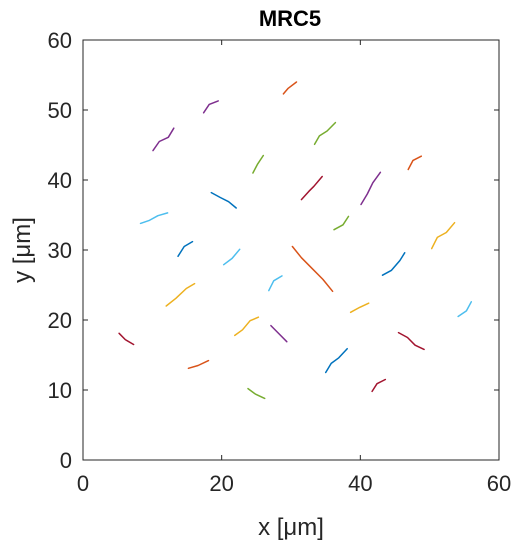 This screenshot has width=521, height=550. What do you see at coordinates (291, 527) in the screenshot?
I see `x-axis-label: x [μm]` at bounding box center [291, 527].